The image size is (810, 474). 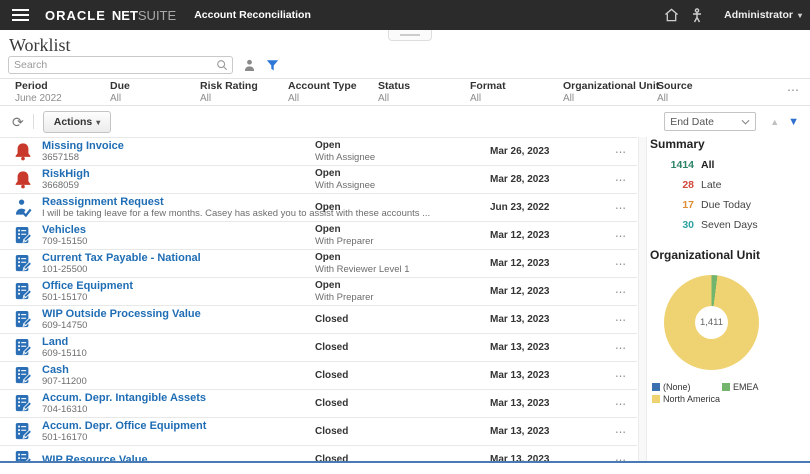 I want to click on filter-item: Status All, so click(x=424, y=92).